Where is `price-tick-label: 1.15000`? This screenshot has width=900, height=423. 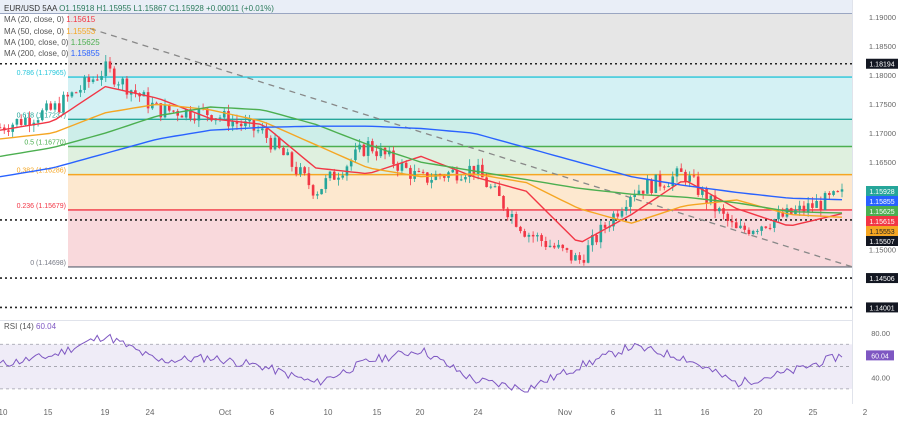
price-tick-label: 1.15000 is located at coordinates (882, 249).